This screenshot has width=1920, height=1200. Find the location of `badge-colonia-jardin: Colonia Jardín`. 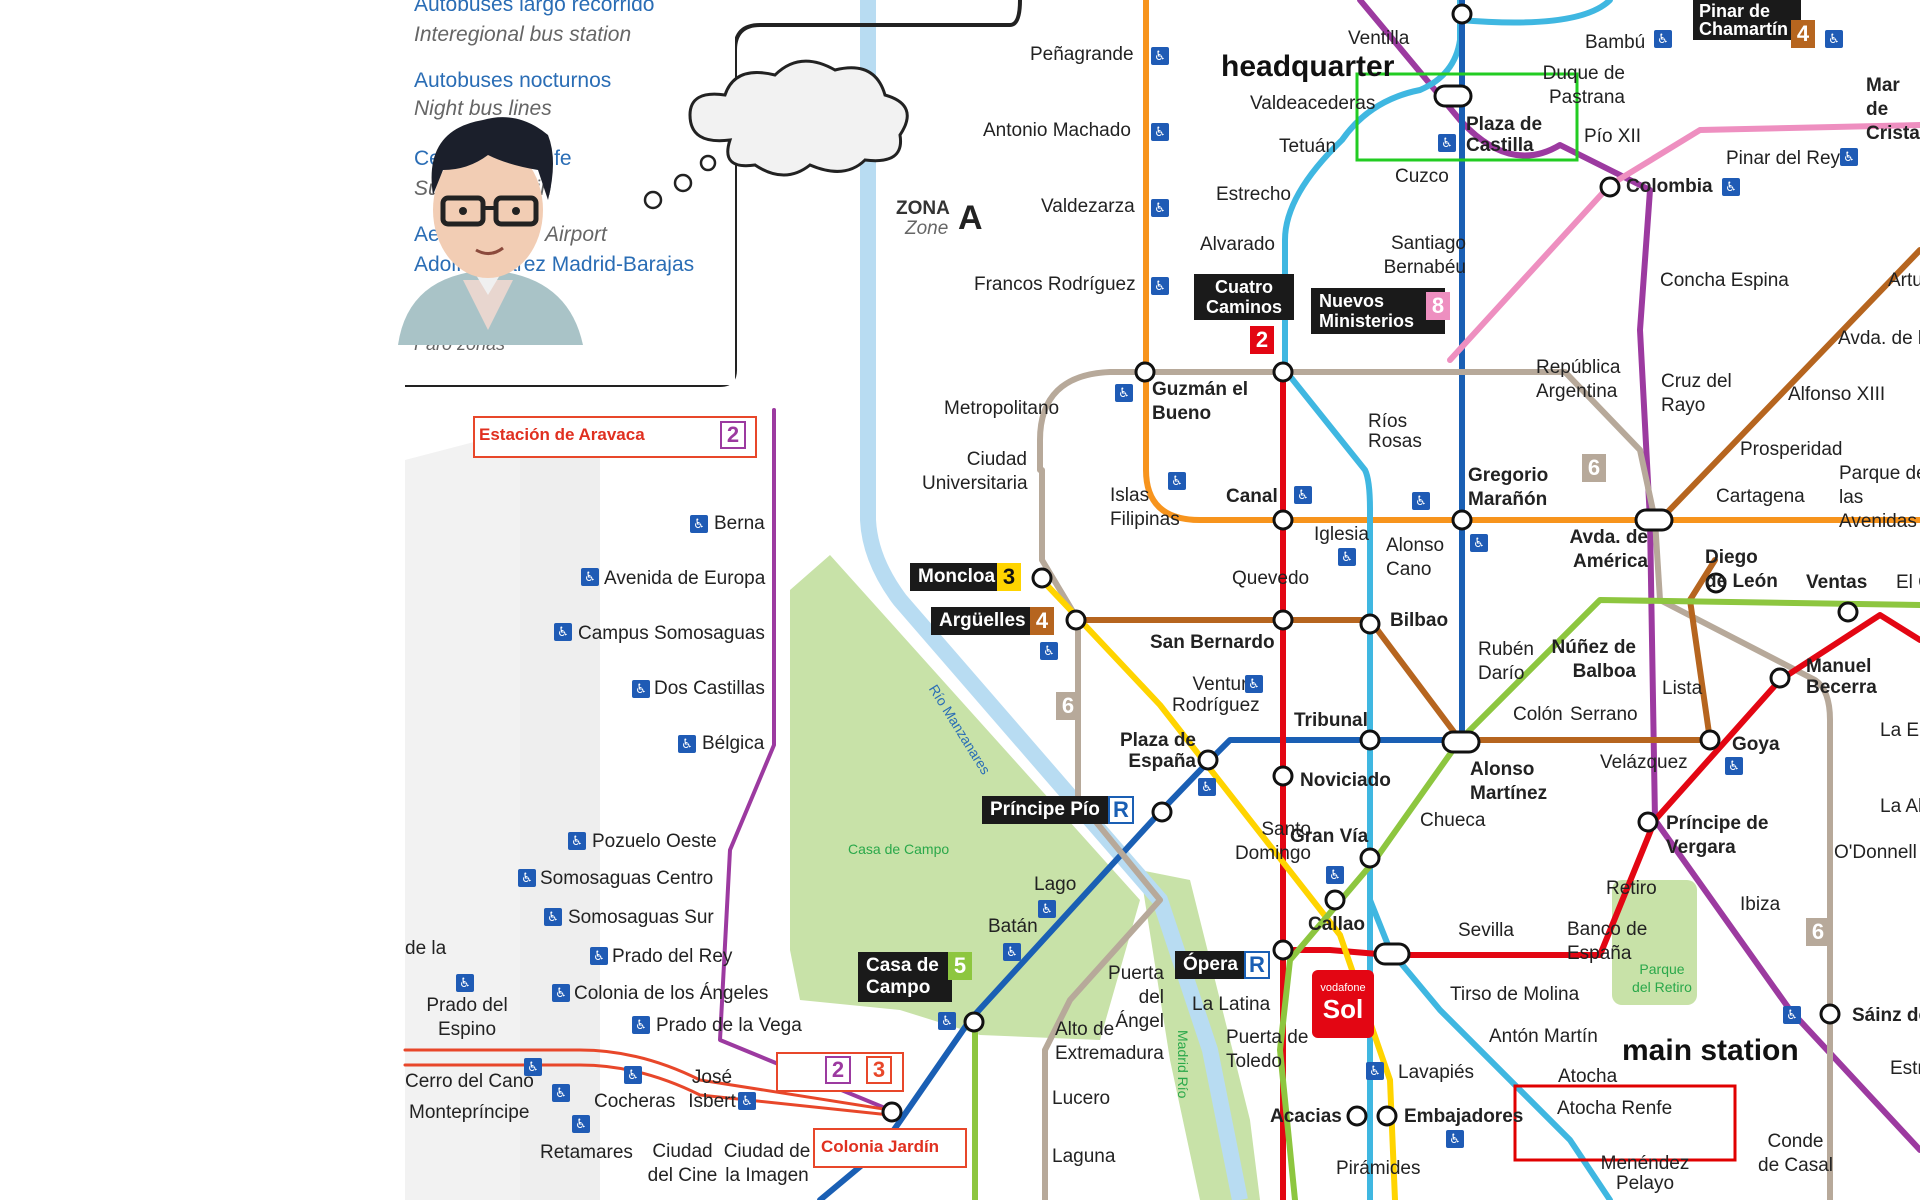

badge-colonia-jardin: Colonia Jardín is located at coordinates (880, 1146).